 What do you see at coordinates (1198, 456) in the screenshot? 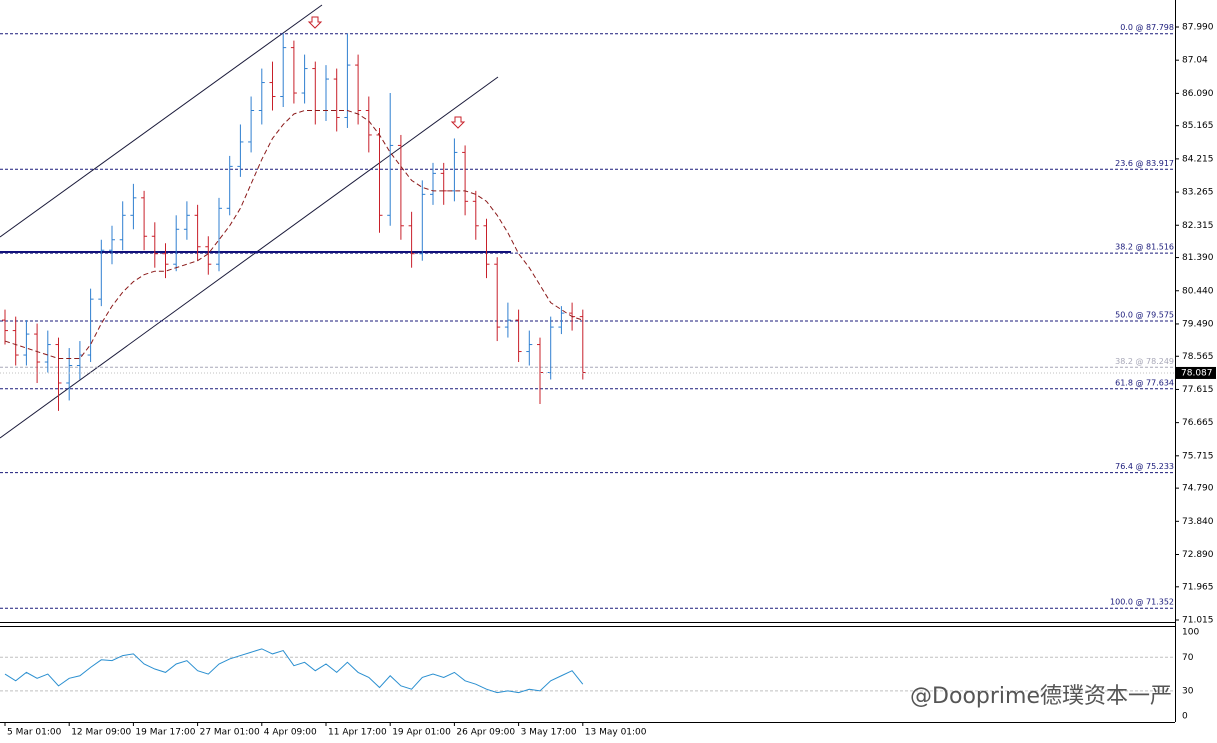
I see `y-tick-label: 75.715` at bounding box center [1198, 456].